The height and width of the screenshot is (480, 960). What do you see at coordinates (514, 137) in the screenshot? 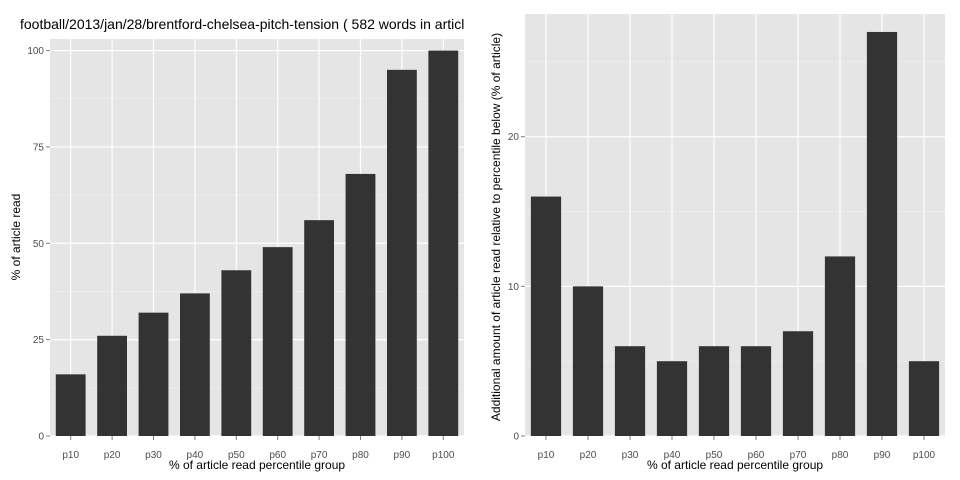
I see `y-tick-label: 20` at bounding box center [514, 137].